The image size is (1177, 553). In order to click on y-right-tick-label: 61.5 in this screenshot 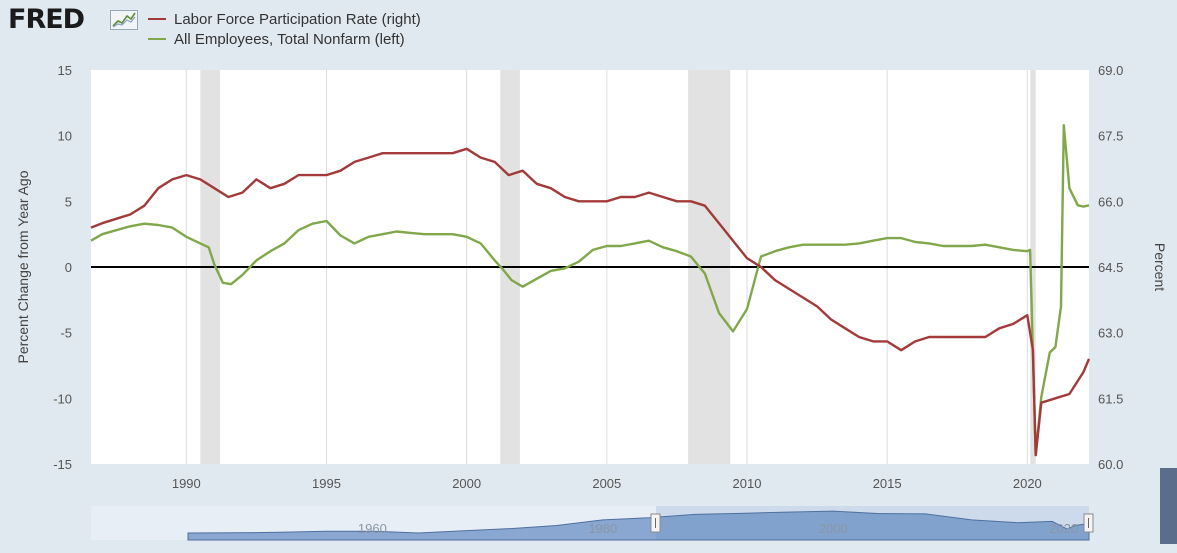, I will do `click(1110, 398)`.